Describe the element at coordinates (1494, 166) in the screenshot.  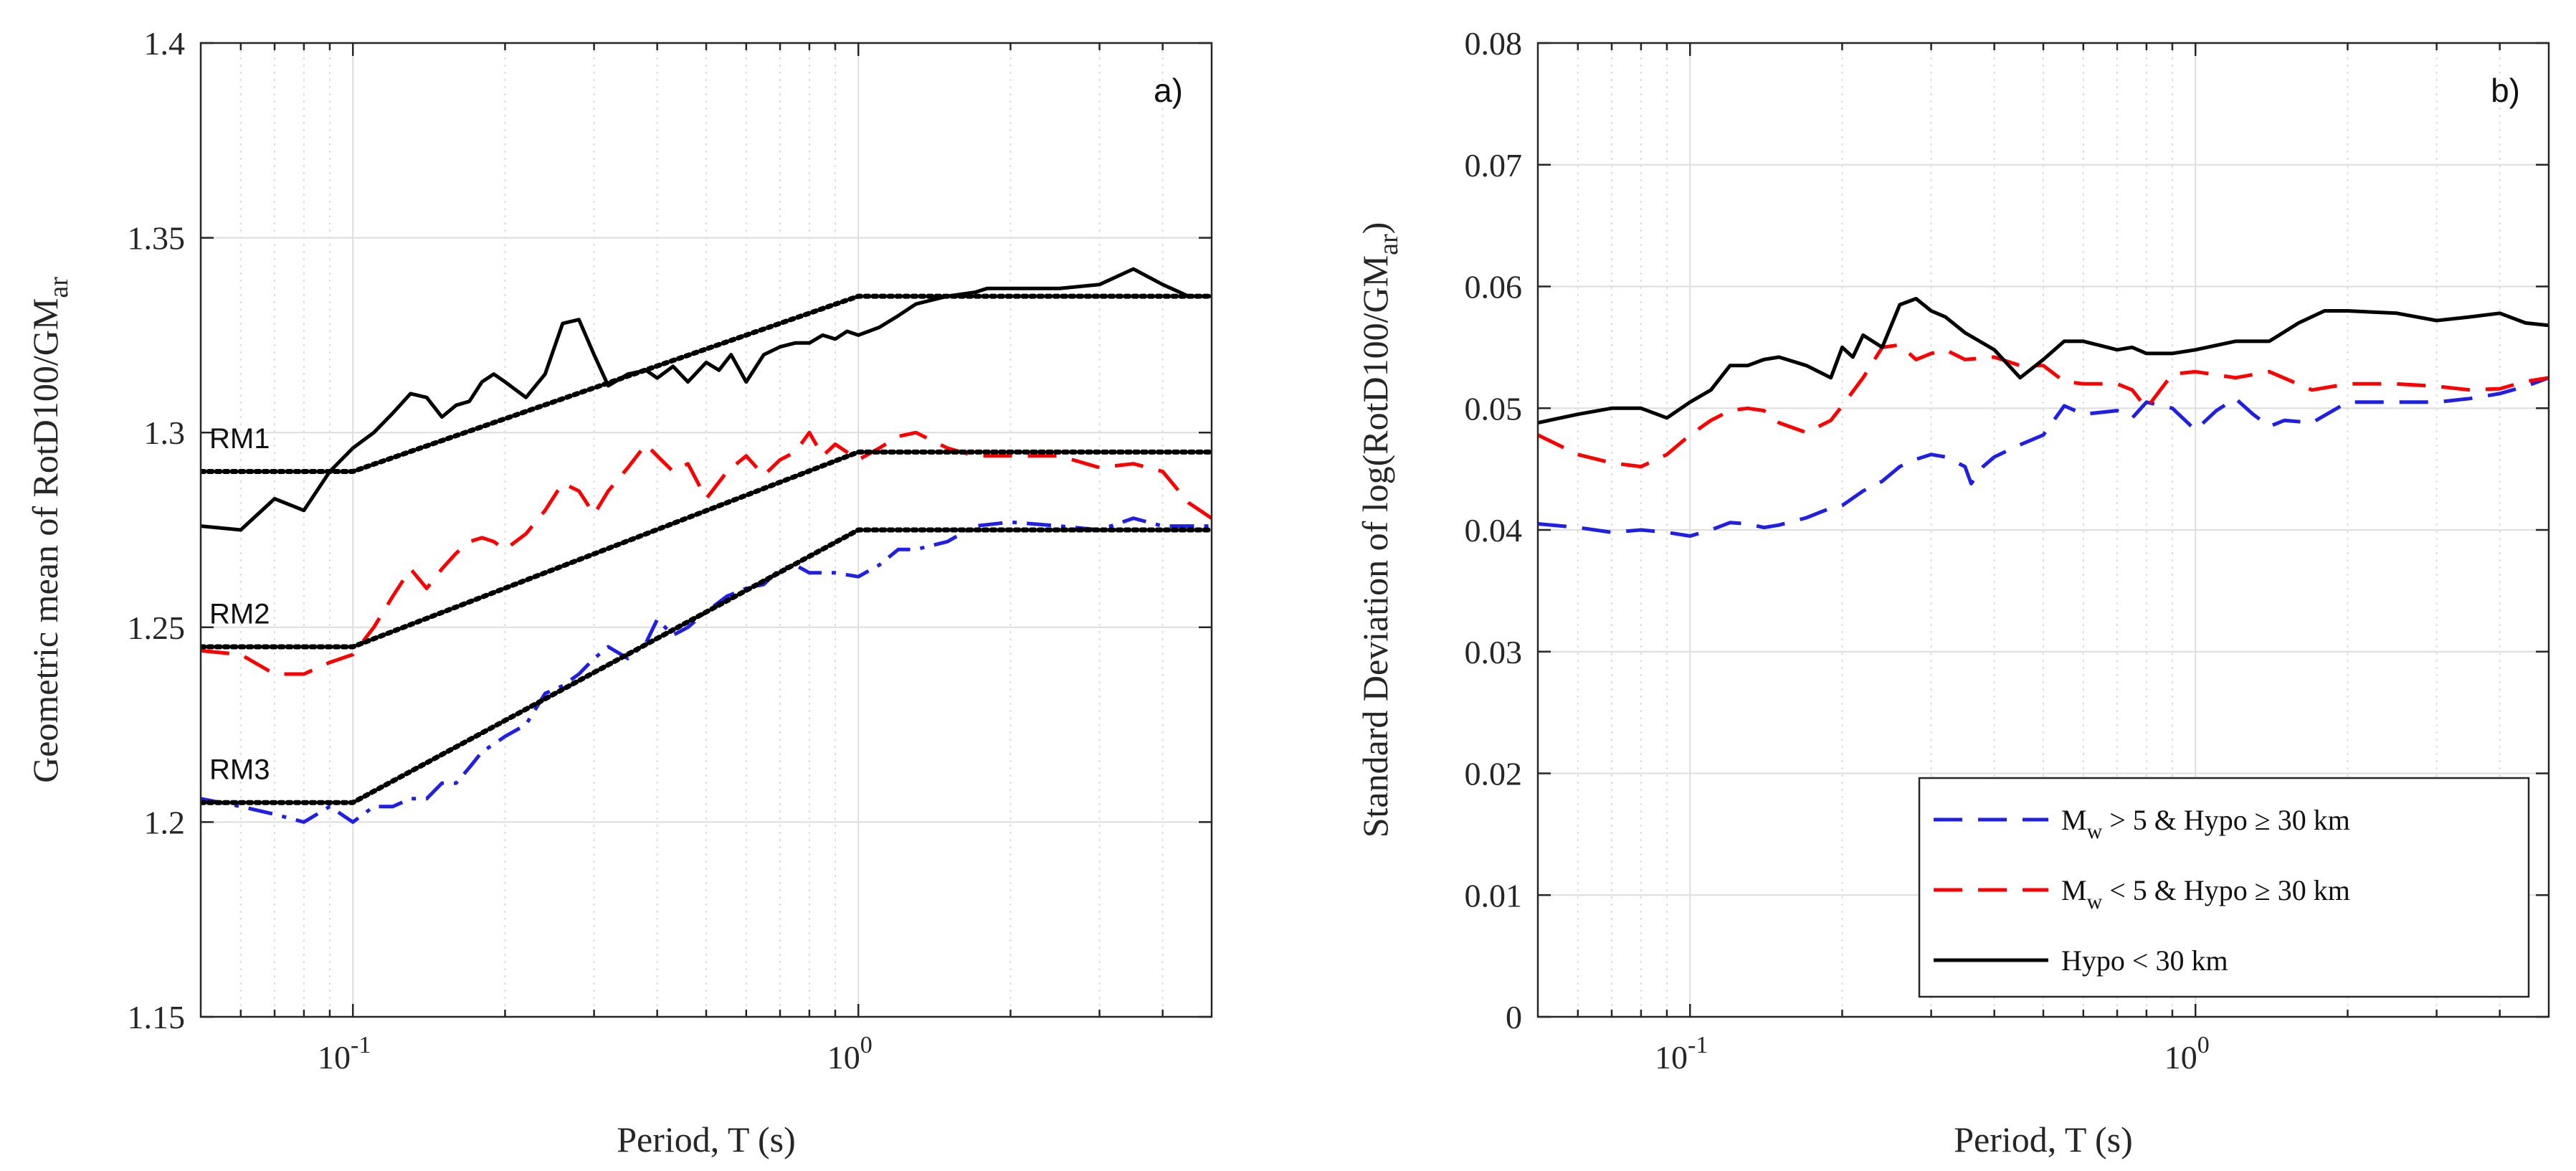
I see `y-tick-label: 0.07` at that location.